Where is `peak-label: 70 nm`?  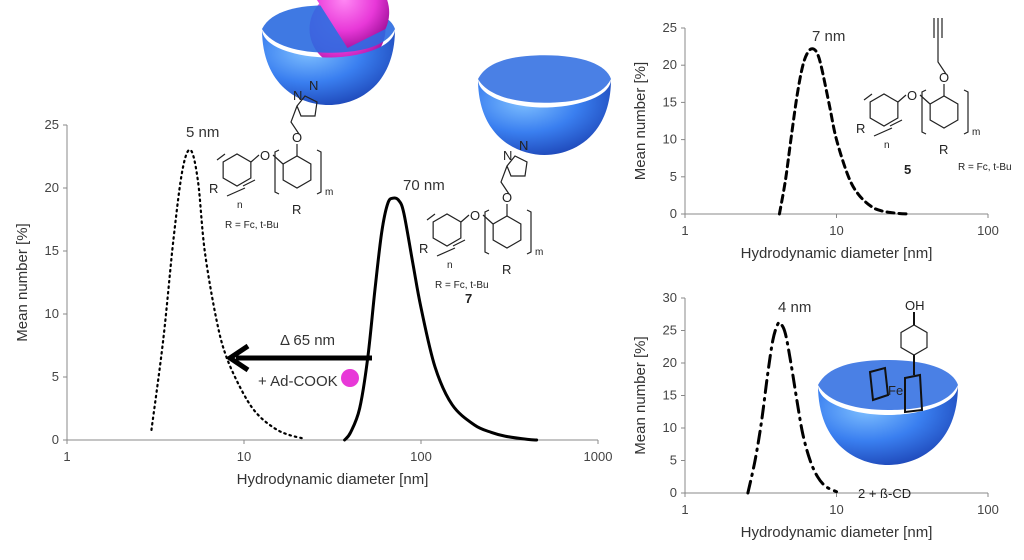
peak-label: 70 nm is located at coordinates (424, 185).